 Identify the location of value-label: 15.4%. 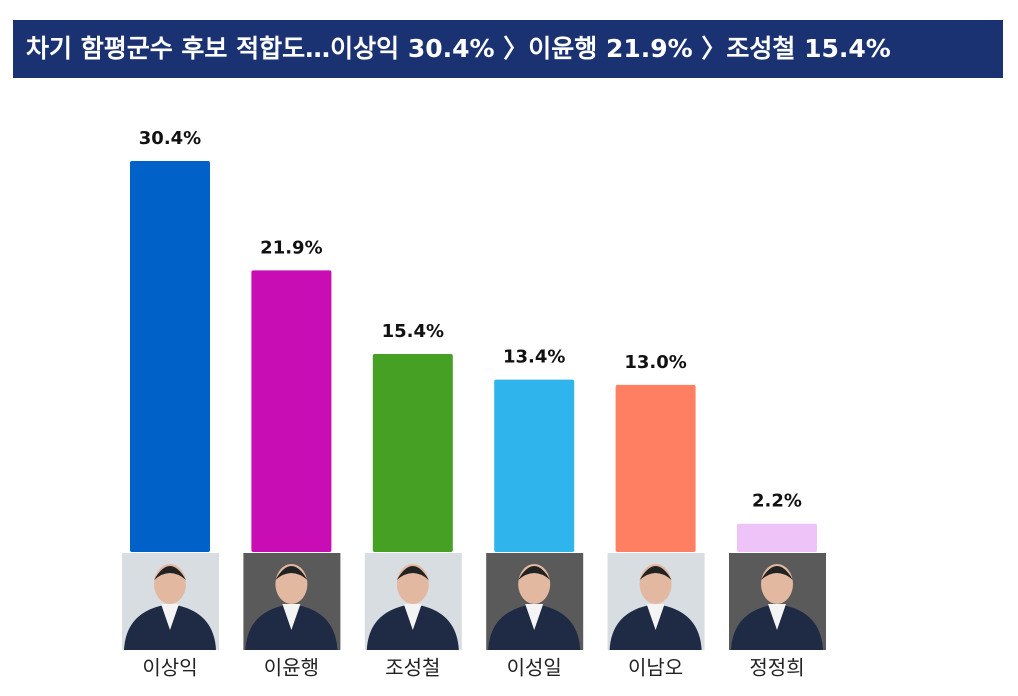
(413, 331).